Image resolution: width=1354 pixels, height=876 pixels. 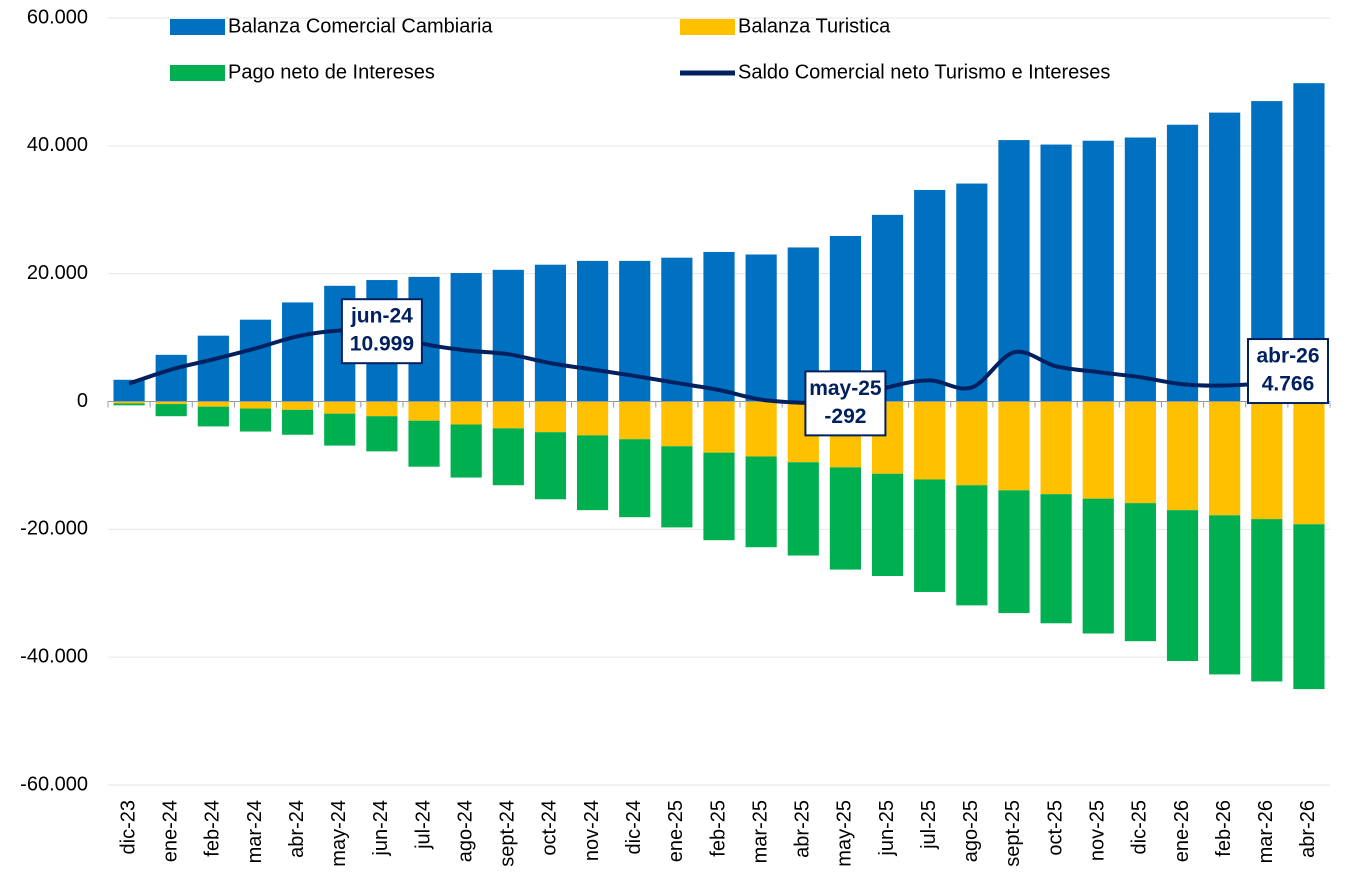 I want to click on x-tick-label: jun-24, so click(x=381, y=828).